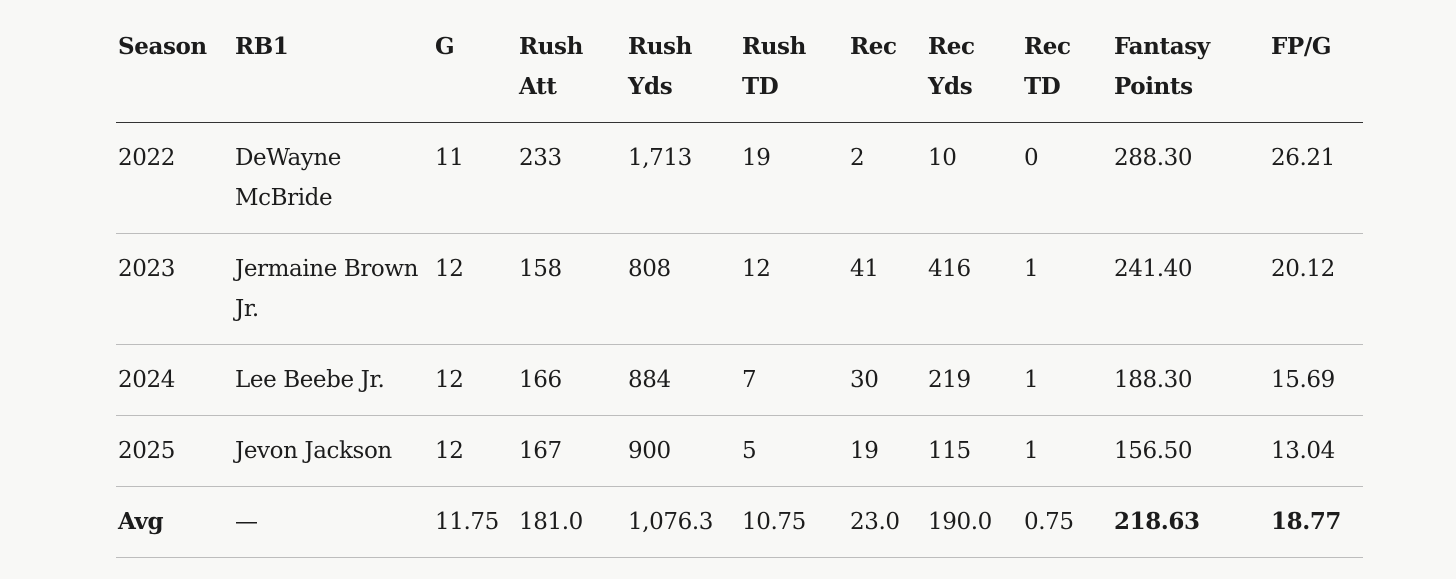 This screenshot has height=579, width=1456. Describe the element at coordinates (1190, 178) in the screenshot. I see `cell-fantasy-points: 288.30` at that location.